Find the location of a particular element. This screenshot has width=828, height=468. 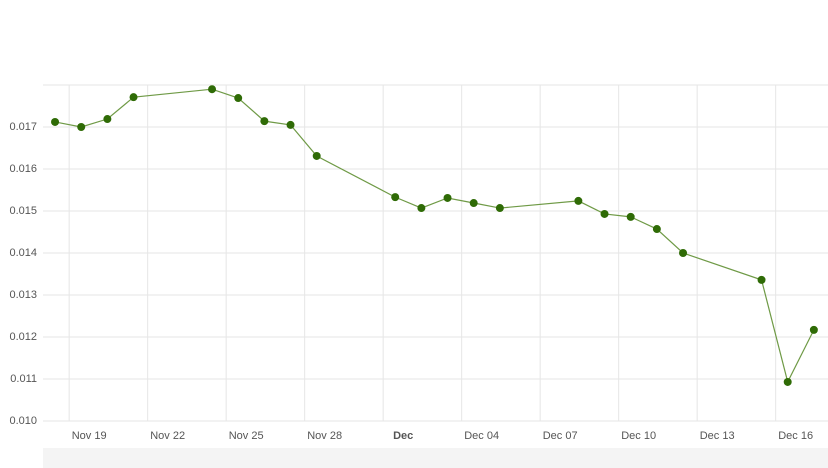

x-tick-label: Dec 10 is located at coordinates (638, 436).